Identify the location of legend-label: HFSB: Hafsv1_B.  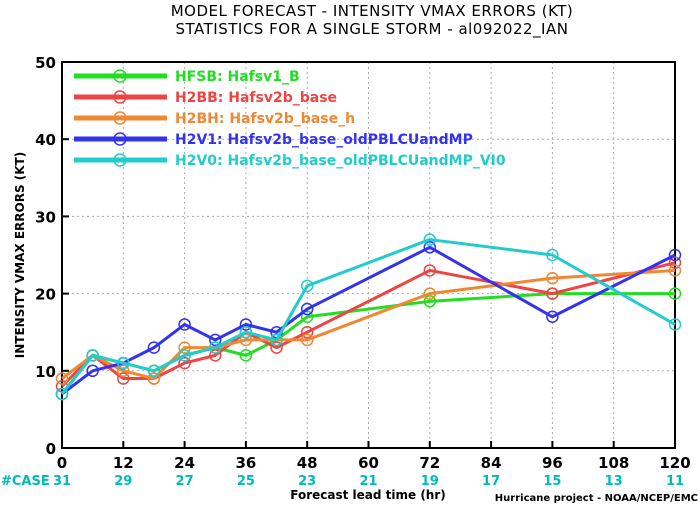
(237, 77).